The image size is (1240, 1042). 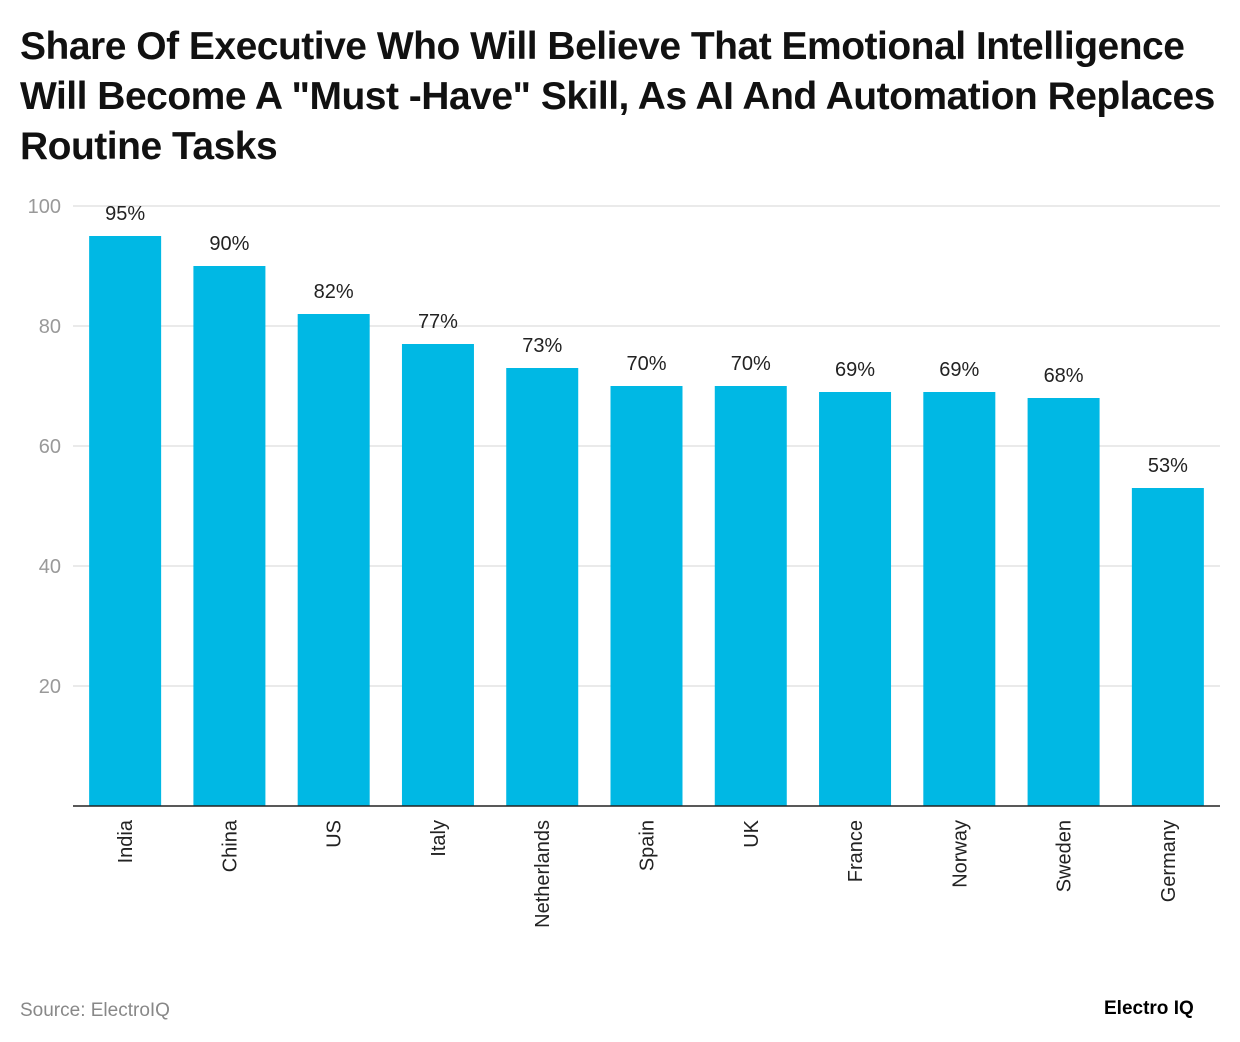 What do you see at coordinates (438, 322) in the screenshot?
I see `data-label: 77%` at bounding box center [438, 322].